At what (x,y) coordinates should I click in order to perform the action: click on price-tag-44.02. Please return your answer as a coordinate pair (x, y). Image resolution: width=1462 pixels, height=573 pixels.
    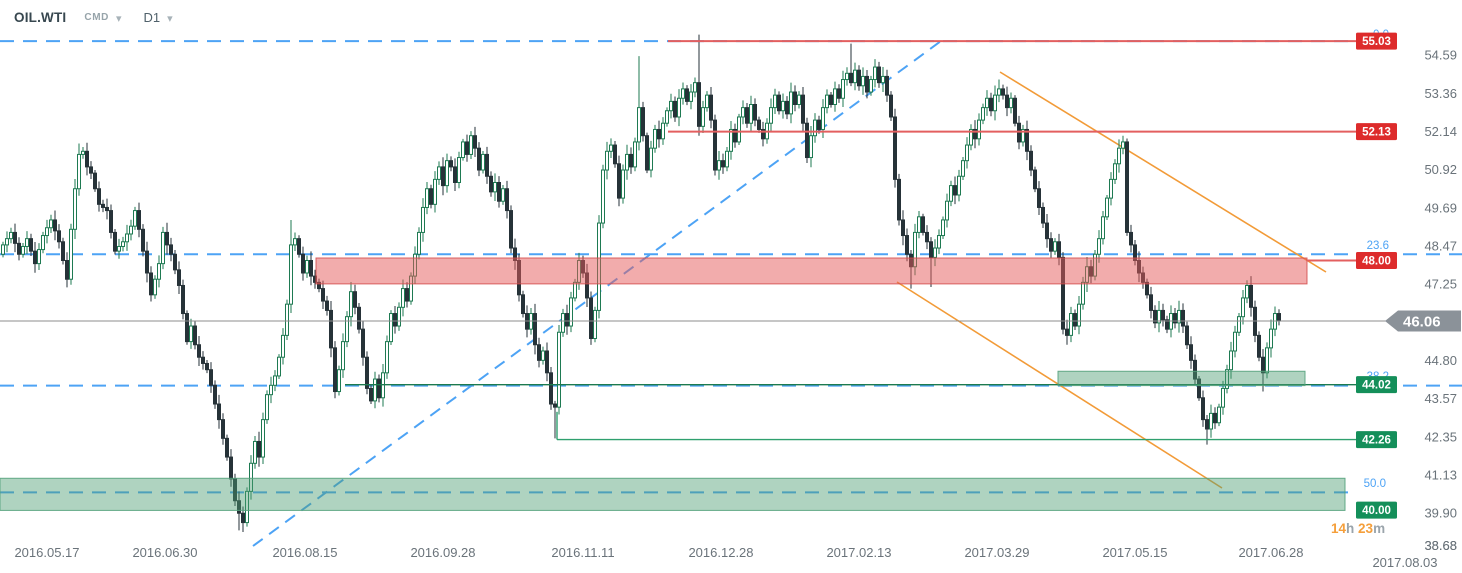
    Looking at the image, I should click on (1376, 385).